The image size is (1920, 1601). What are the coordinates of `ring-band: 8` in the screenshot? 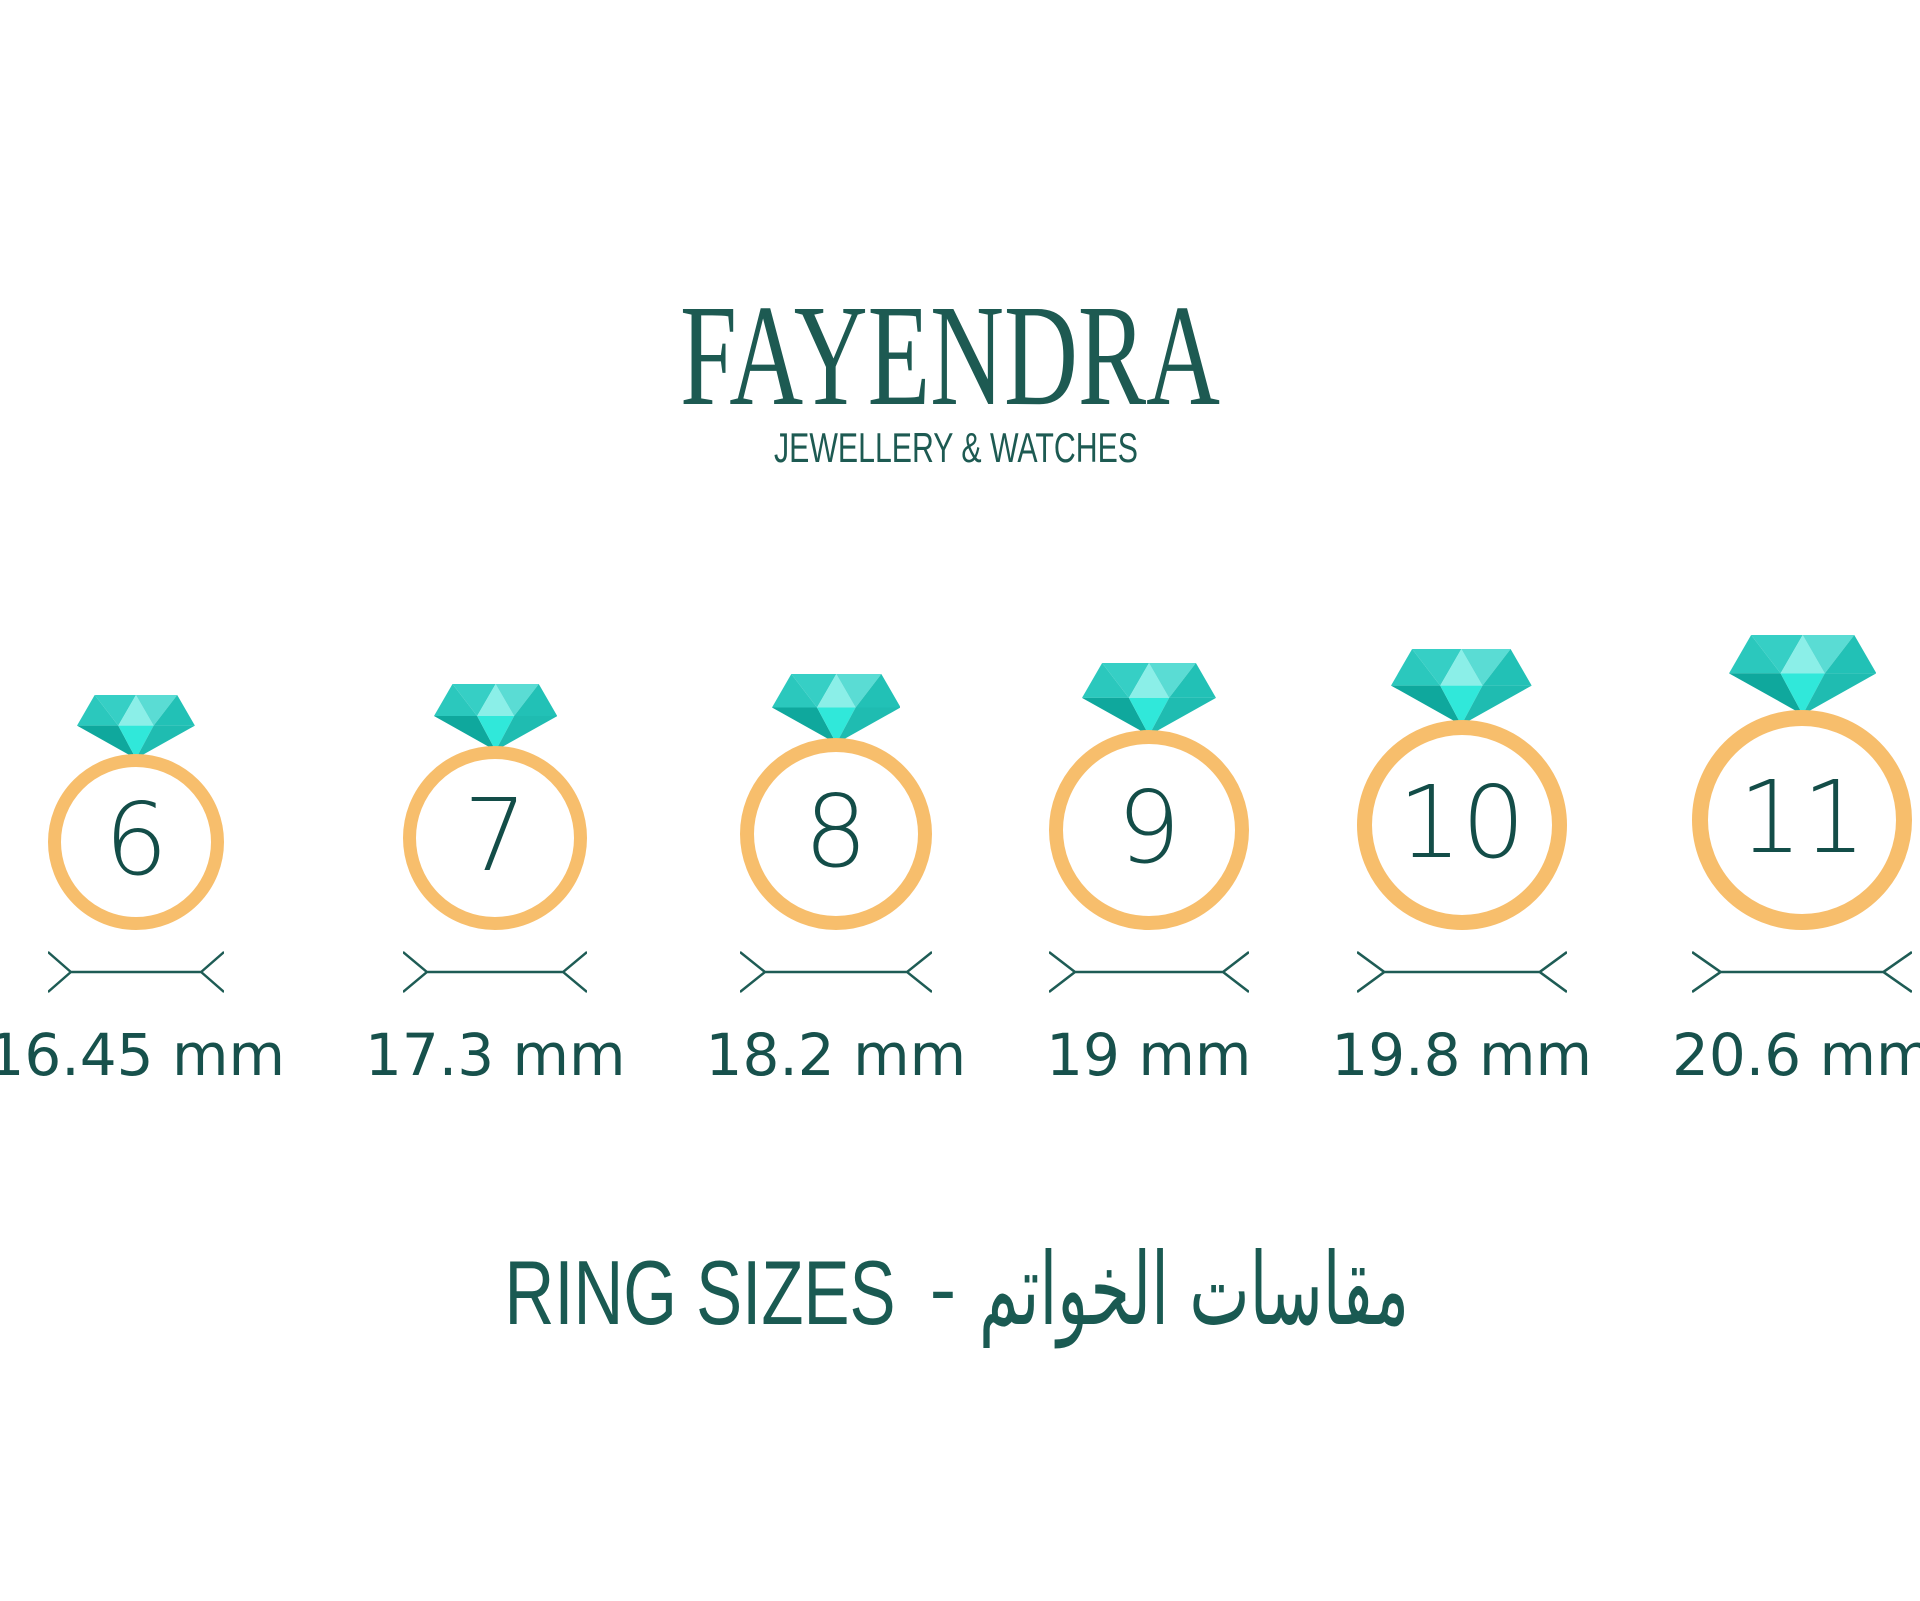 It's located at (835, 834).